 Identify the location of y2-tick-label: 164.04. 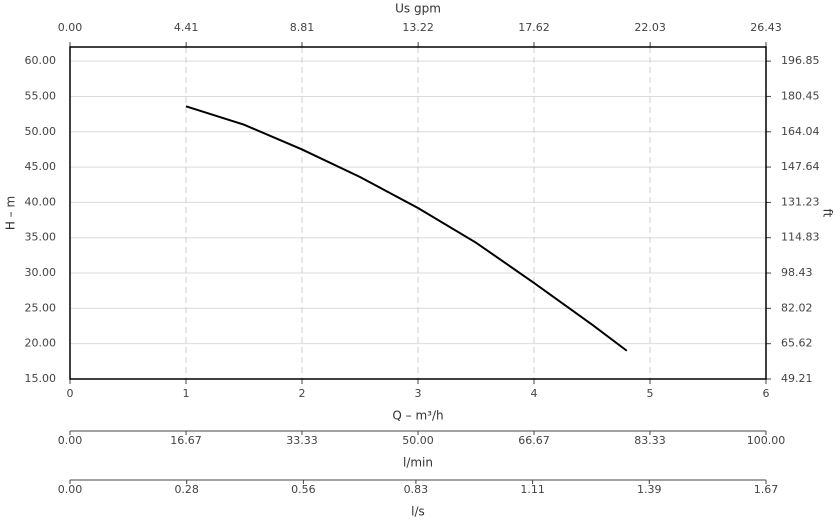
(800, 131).